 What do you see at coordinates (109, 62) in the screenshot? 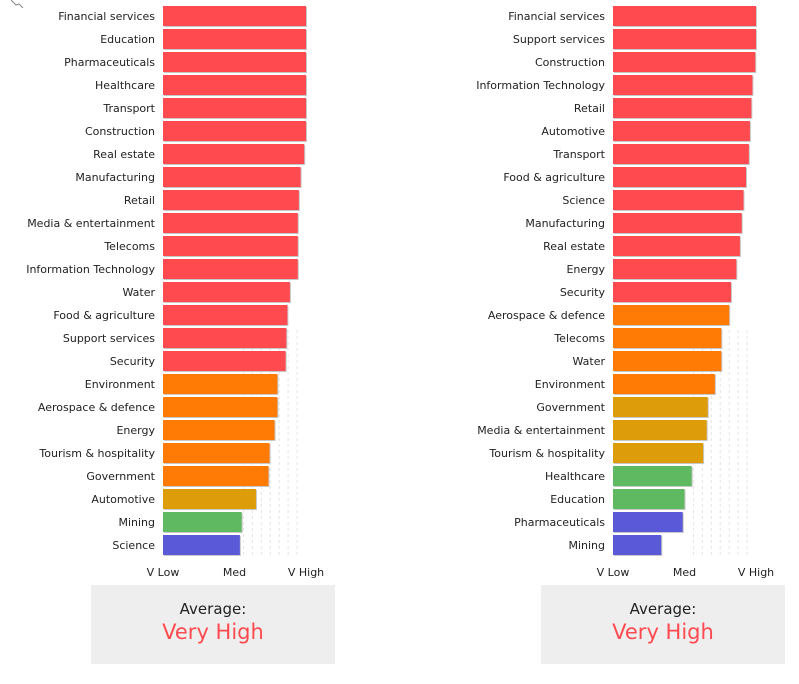
I see `category-label: Pharmaceuticals` at bounding box center [109, 62].